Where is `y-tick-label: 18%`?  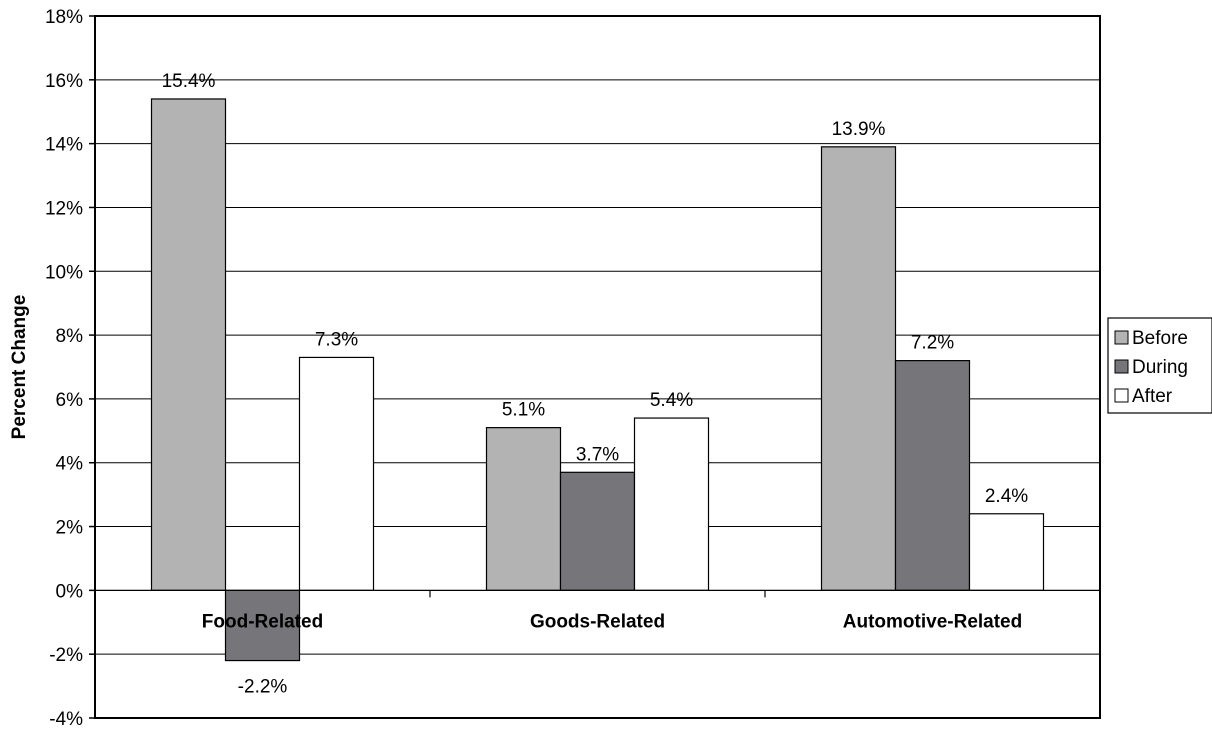 y-tick-label: 18% is located at coordinates (64, 17).